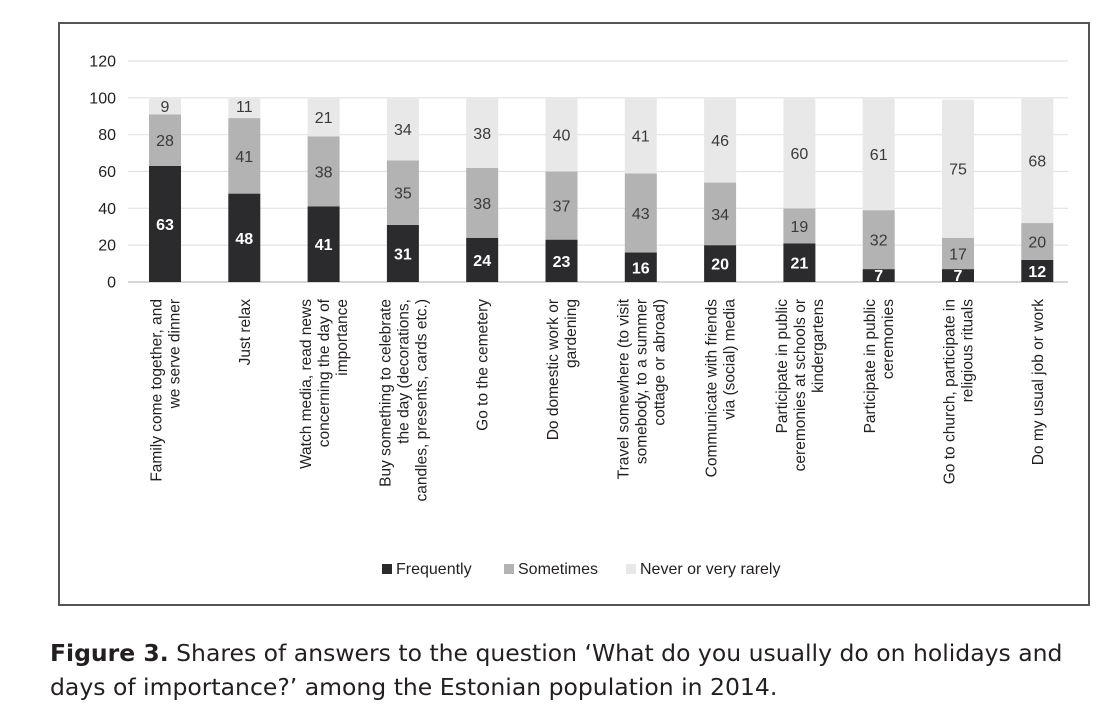 The width and height of the screenshot is (1116, 725). I want to click on data-label: 48, so click(244, 239).